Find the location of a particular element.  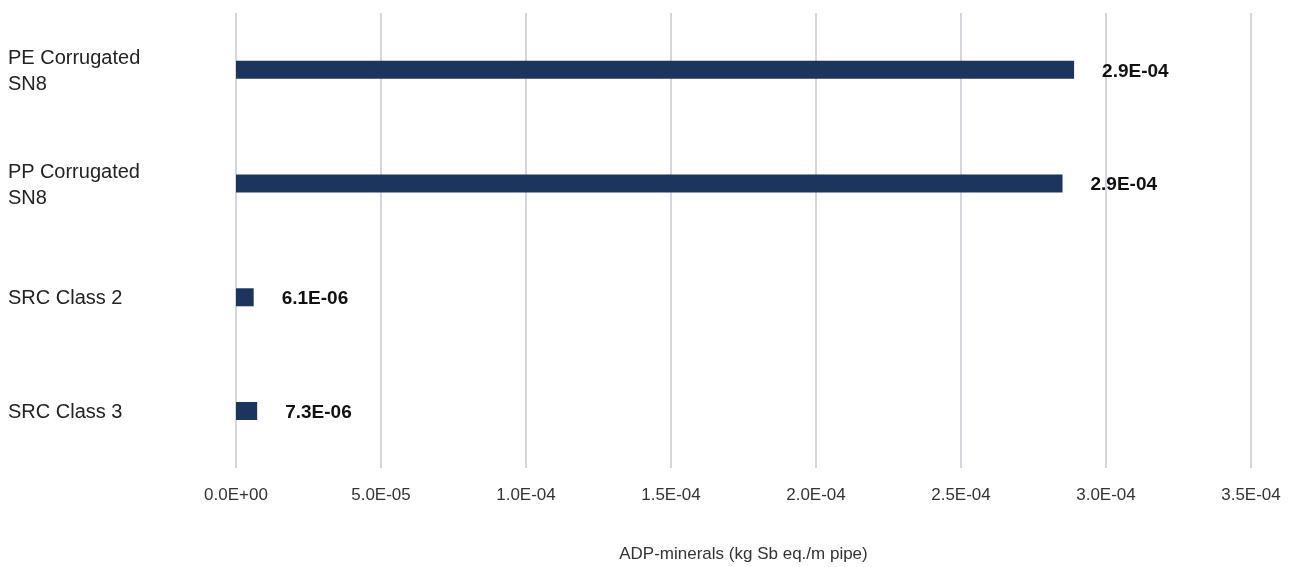

y-tick-label: SRC Class 2 is located at coordinates (65, 297).